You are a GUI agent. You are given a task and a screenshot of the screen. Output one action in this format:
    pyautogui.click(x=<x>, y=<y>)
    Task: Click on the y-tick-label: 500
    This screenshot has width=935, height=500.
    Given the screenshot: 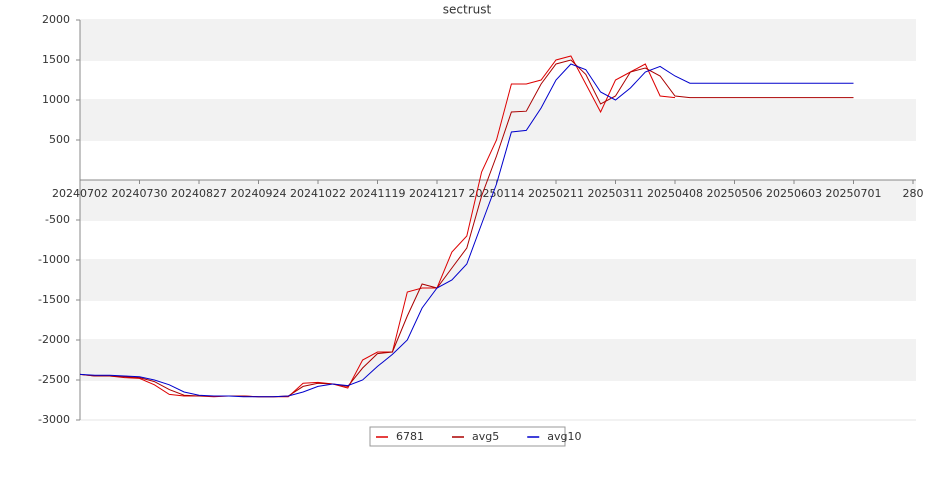 What is the action you would take?
    pyautogui.click(x=59, y=139)
    